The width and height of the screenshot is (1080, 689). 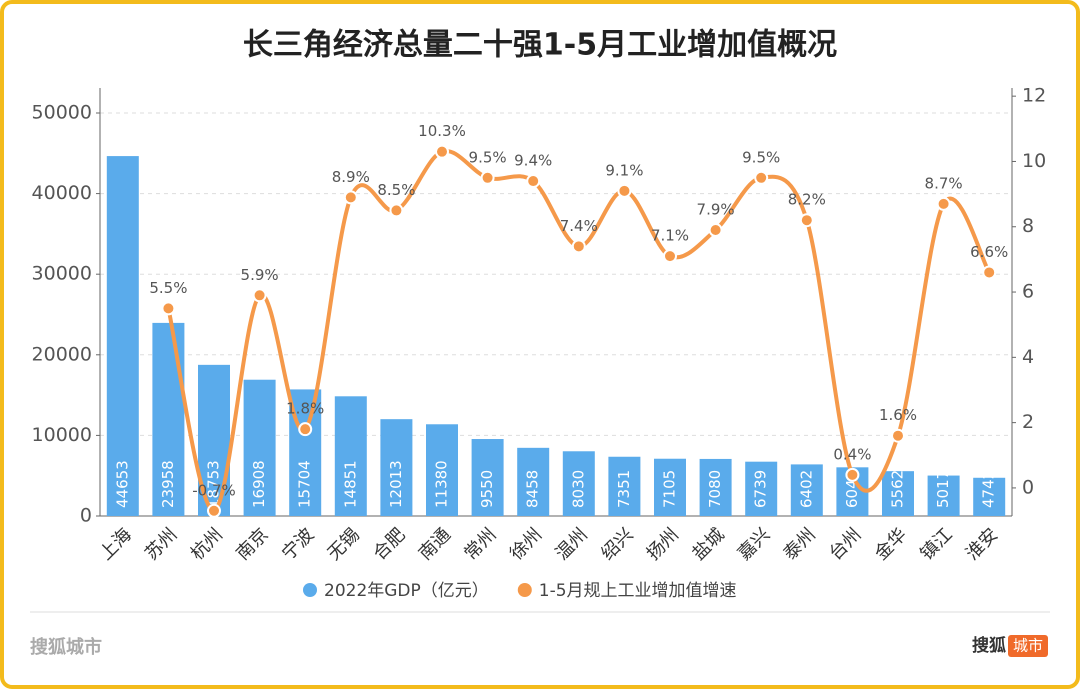 I want to click on bar-value-label: 5562, so click(x=898, y=489).